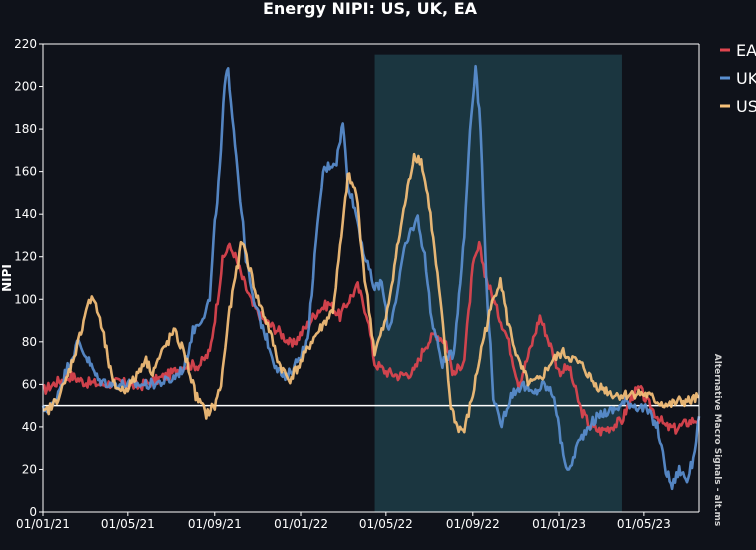 This screenshot has height=550, width=756. What do you see at coordinates (386, 524) in the screenshot?
I see `x-tick-label: 01/05/22` at bounding box center [386, 524].